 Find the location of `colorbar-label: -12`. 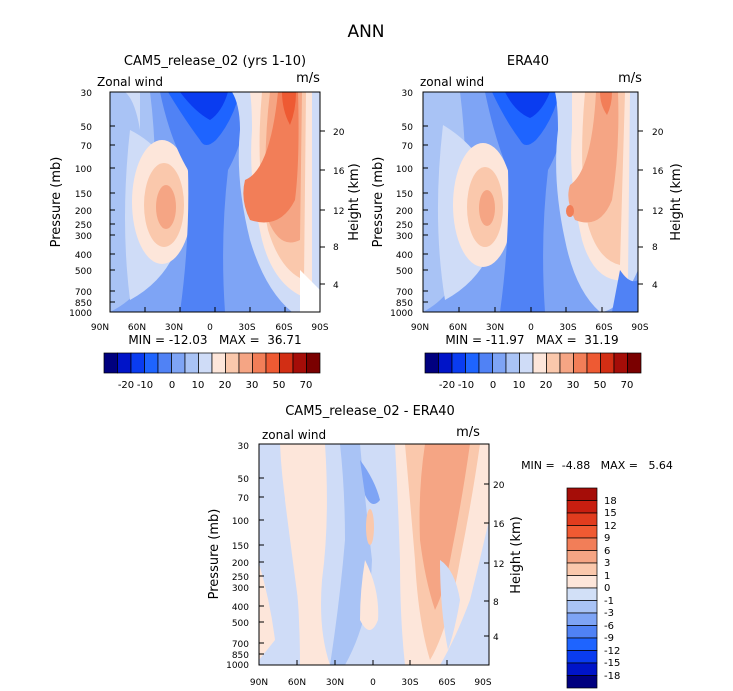

colorbar-label: -12 is located at coordinates (612, 651).